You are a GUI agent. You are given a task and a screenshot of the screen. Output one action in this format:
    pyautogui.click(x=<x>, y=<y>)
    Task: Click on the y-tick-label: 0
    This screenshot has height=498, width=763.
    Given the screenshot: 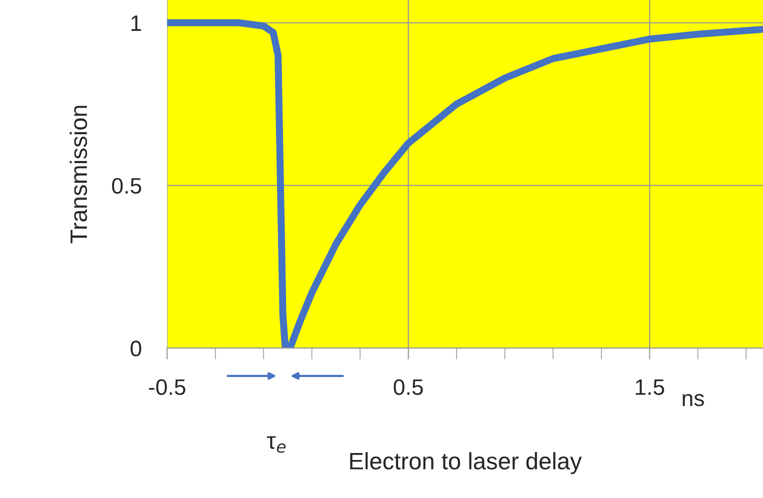 What is the action you would take?
    pyautogui.click(x=136, y=348)
    